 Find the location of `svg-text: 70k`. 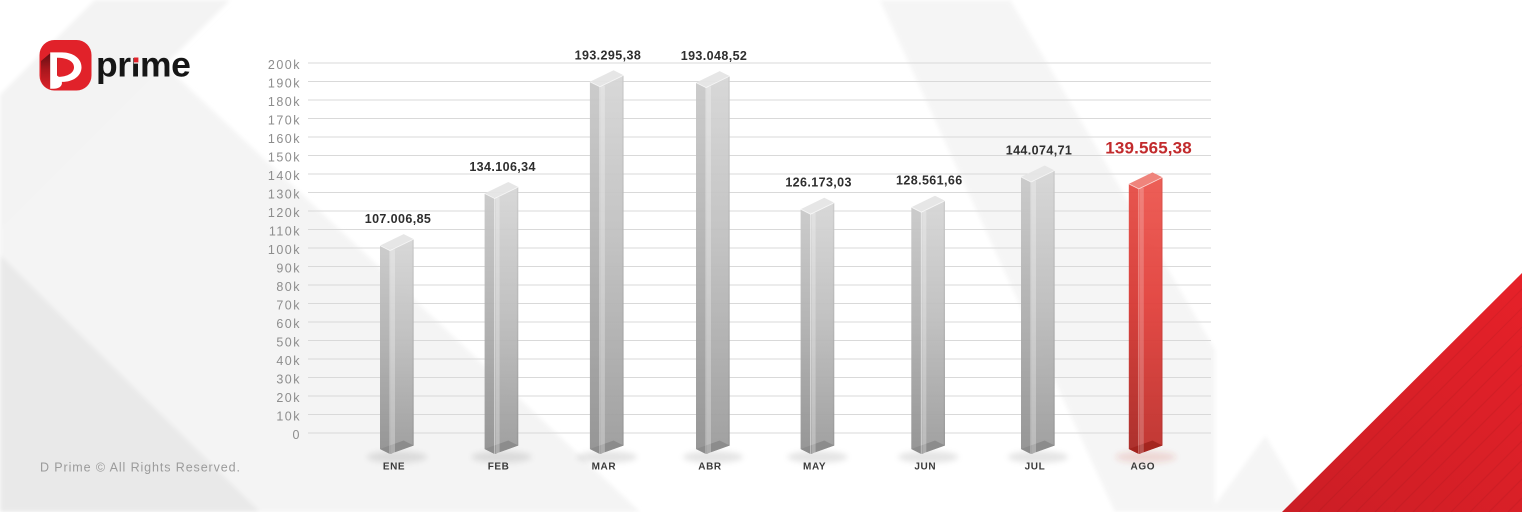

svg-text: 70k is located at coordinates (288, 306).